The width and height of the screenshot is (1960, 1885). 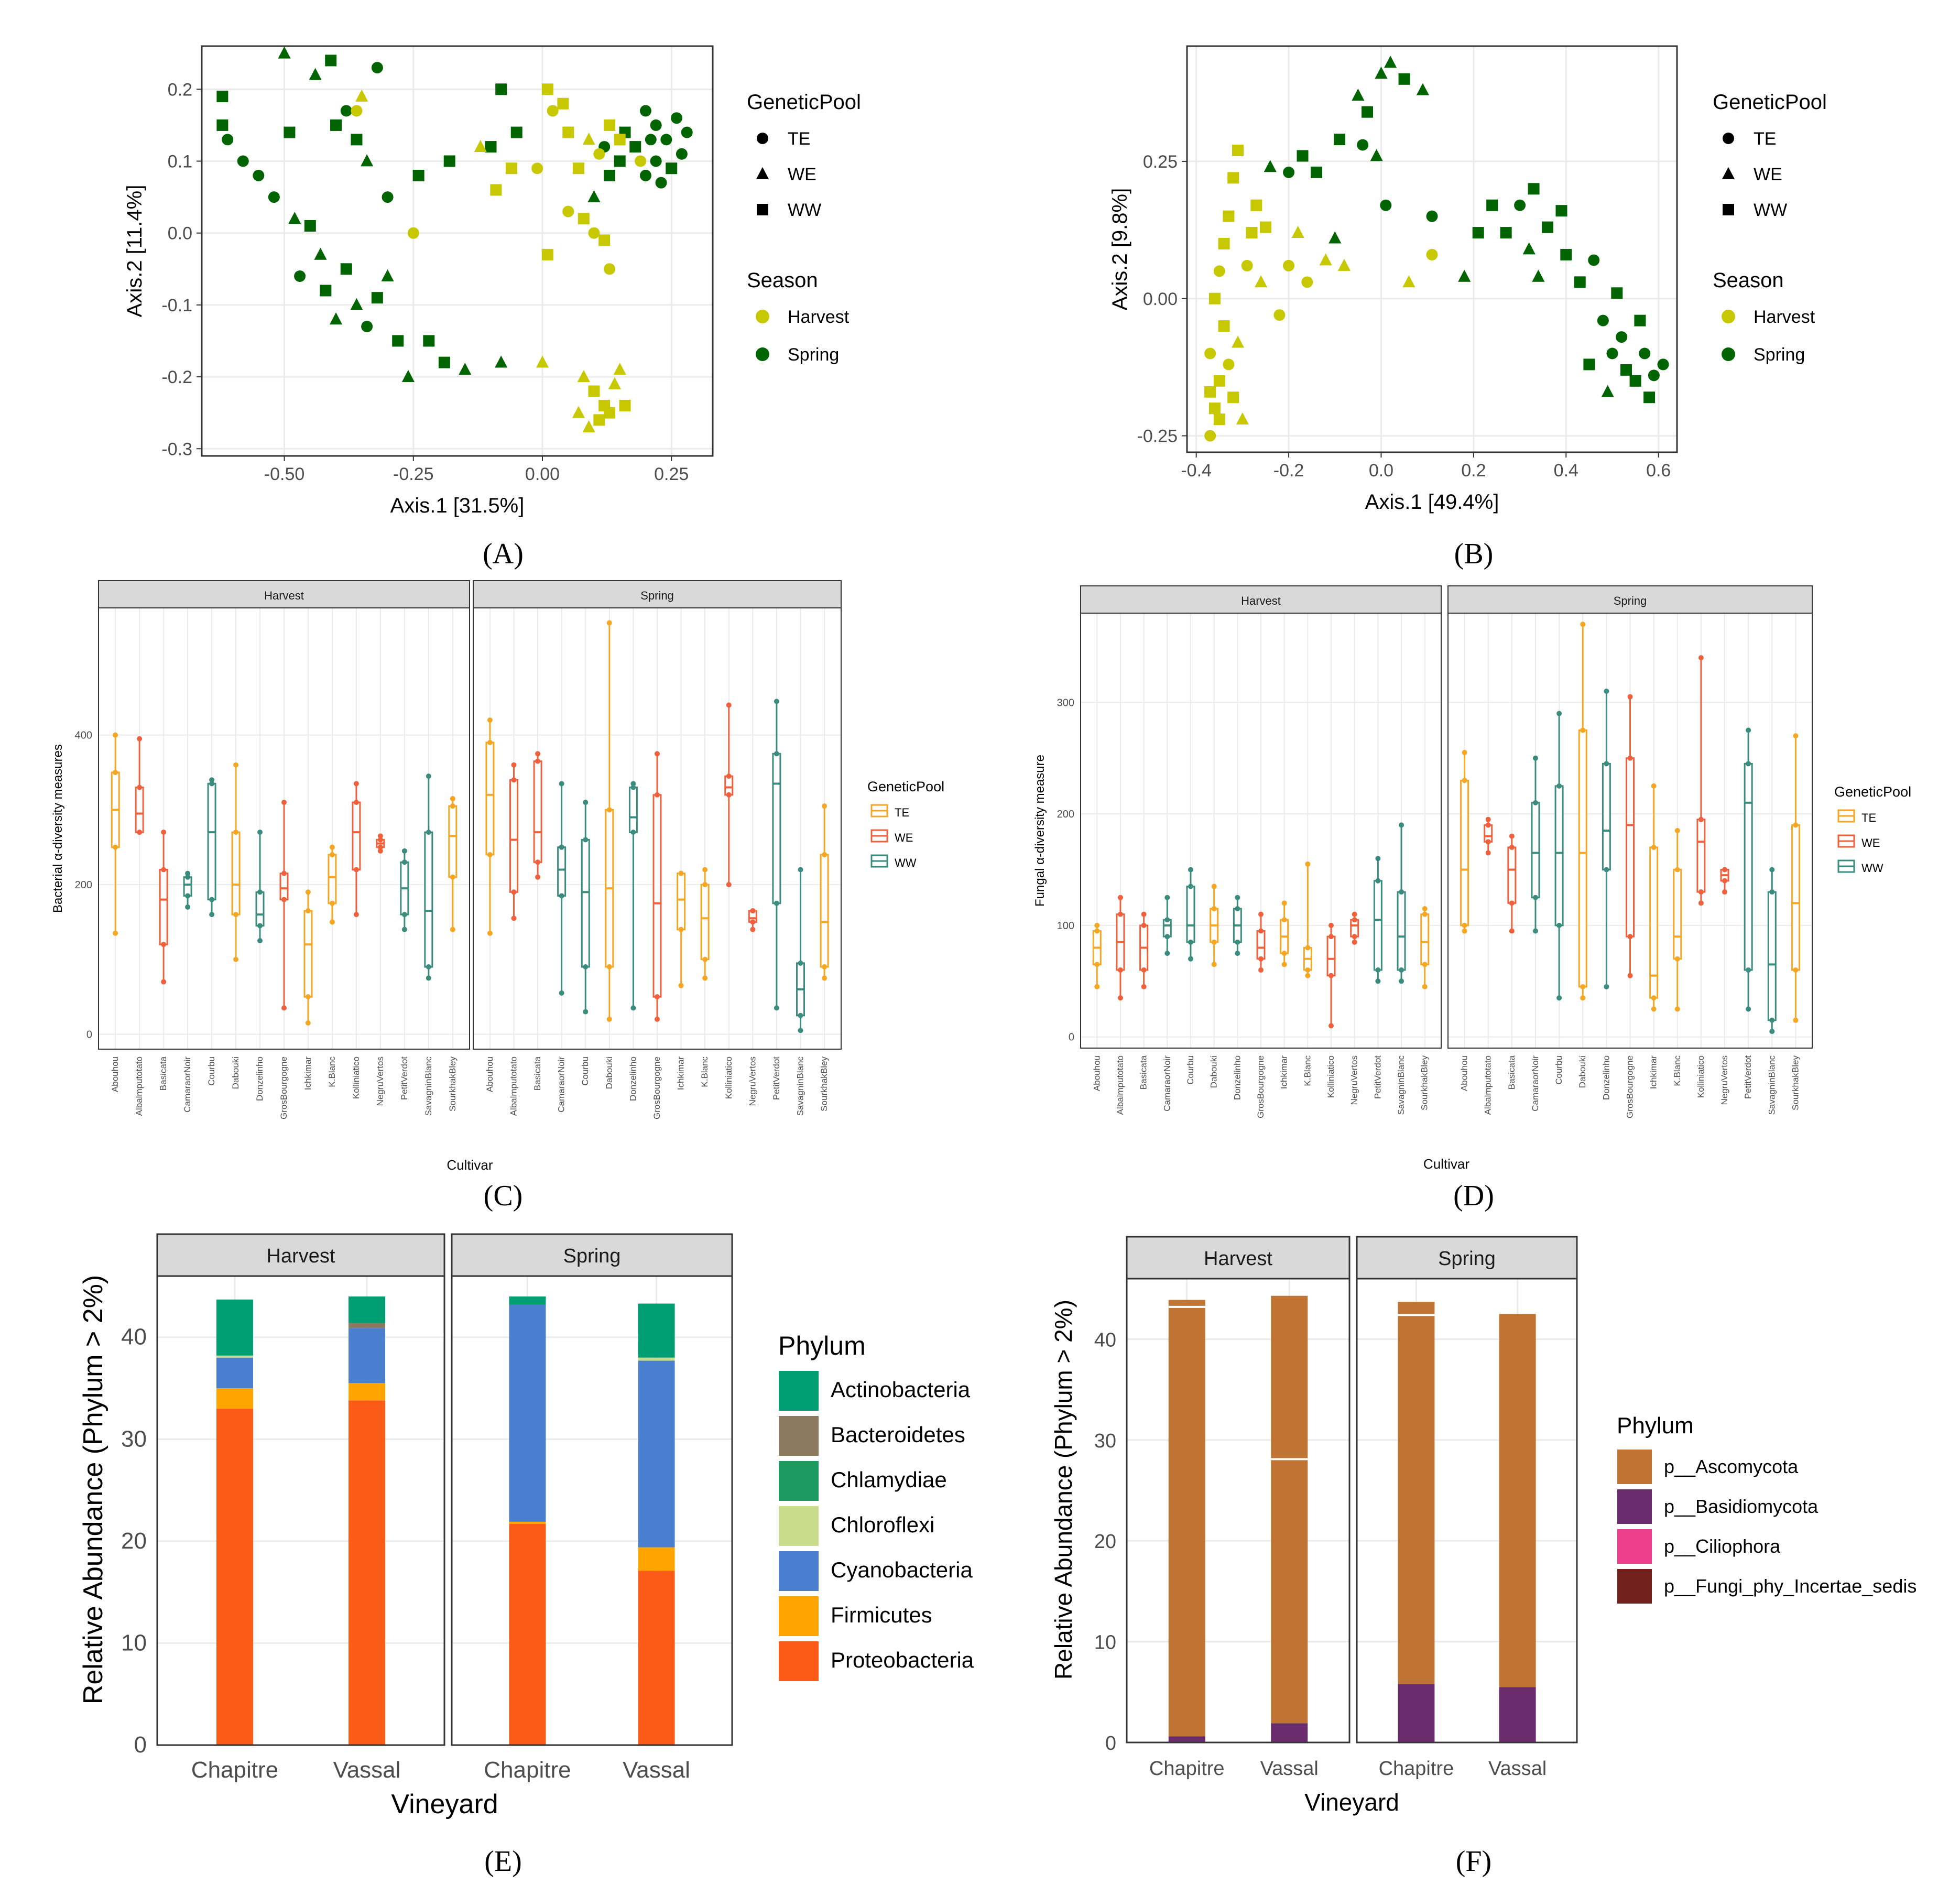 I want to click on legend-title: GeneticPool, so click(x=804, y=102).